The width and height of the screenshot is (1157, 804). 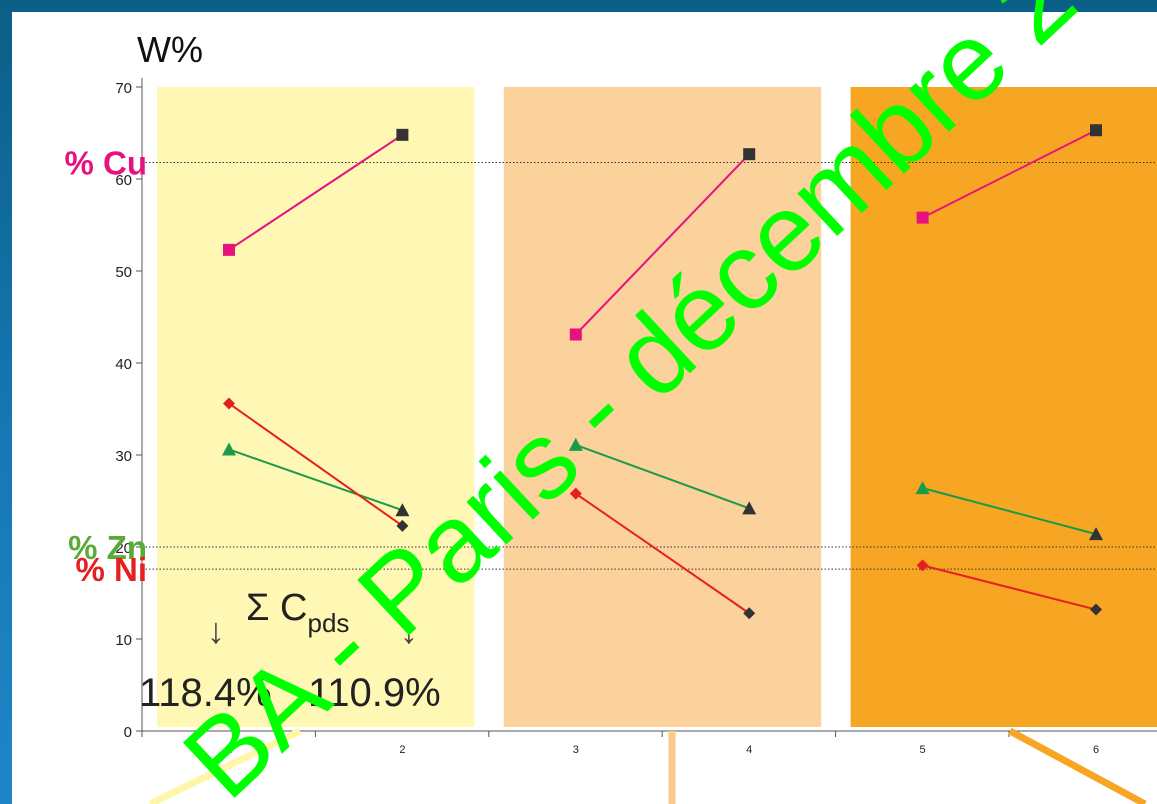 I want to click on sigma-text: Σ C, so click(x=277, y=608).